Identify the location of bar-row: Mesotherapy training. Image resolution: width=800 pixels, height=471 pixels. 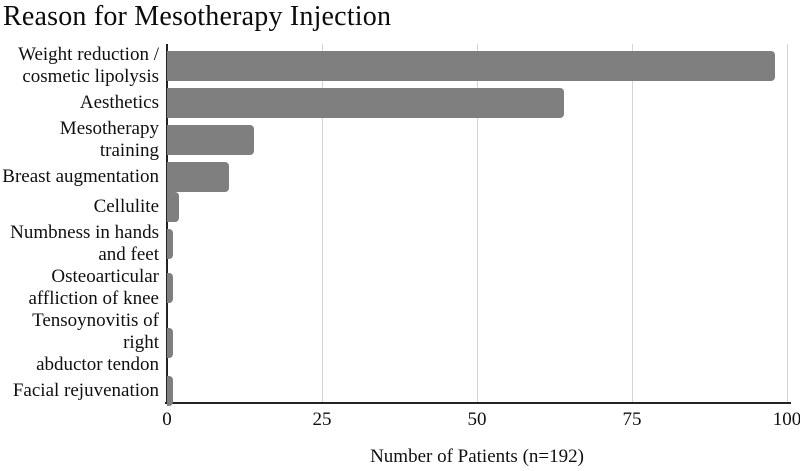
(395, 140).